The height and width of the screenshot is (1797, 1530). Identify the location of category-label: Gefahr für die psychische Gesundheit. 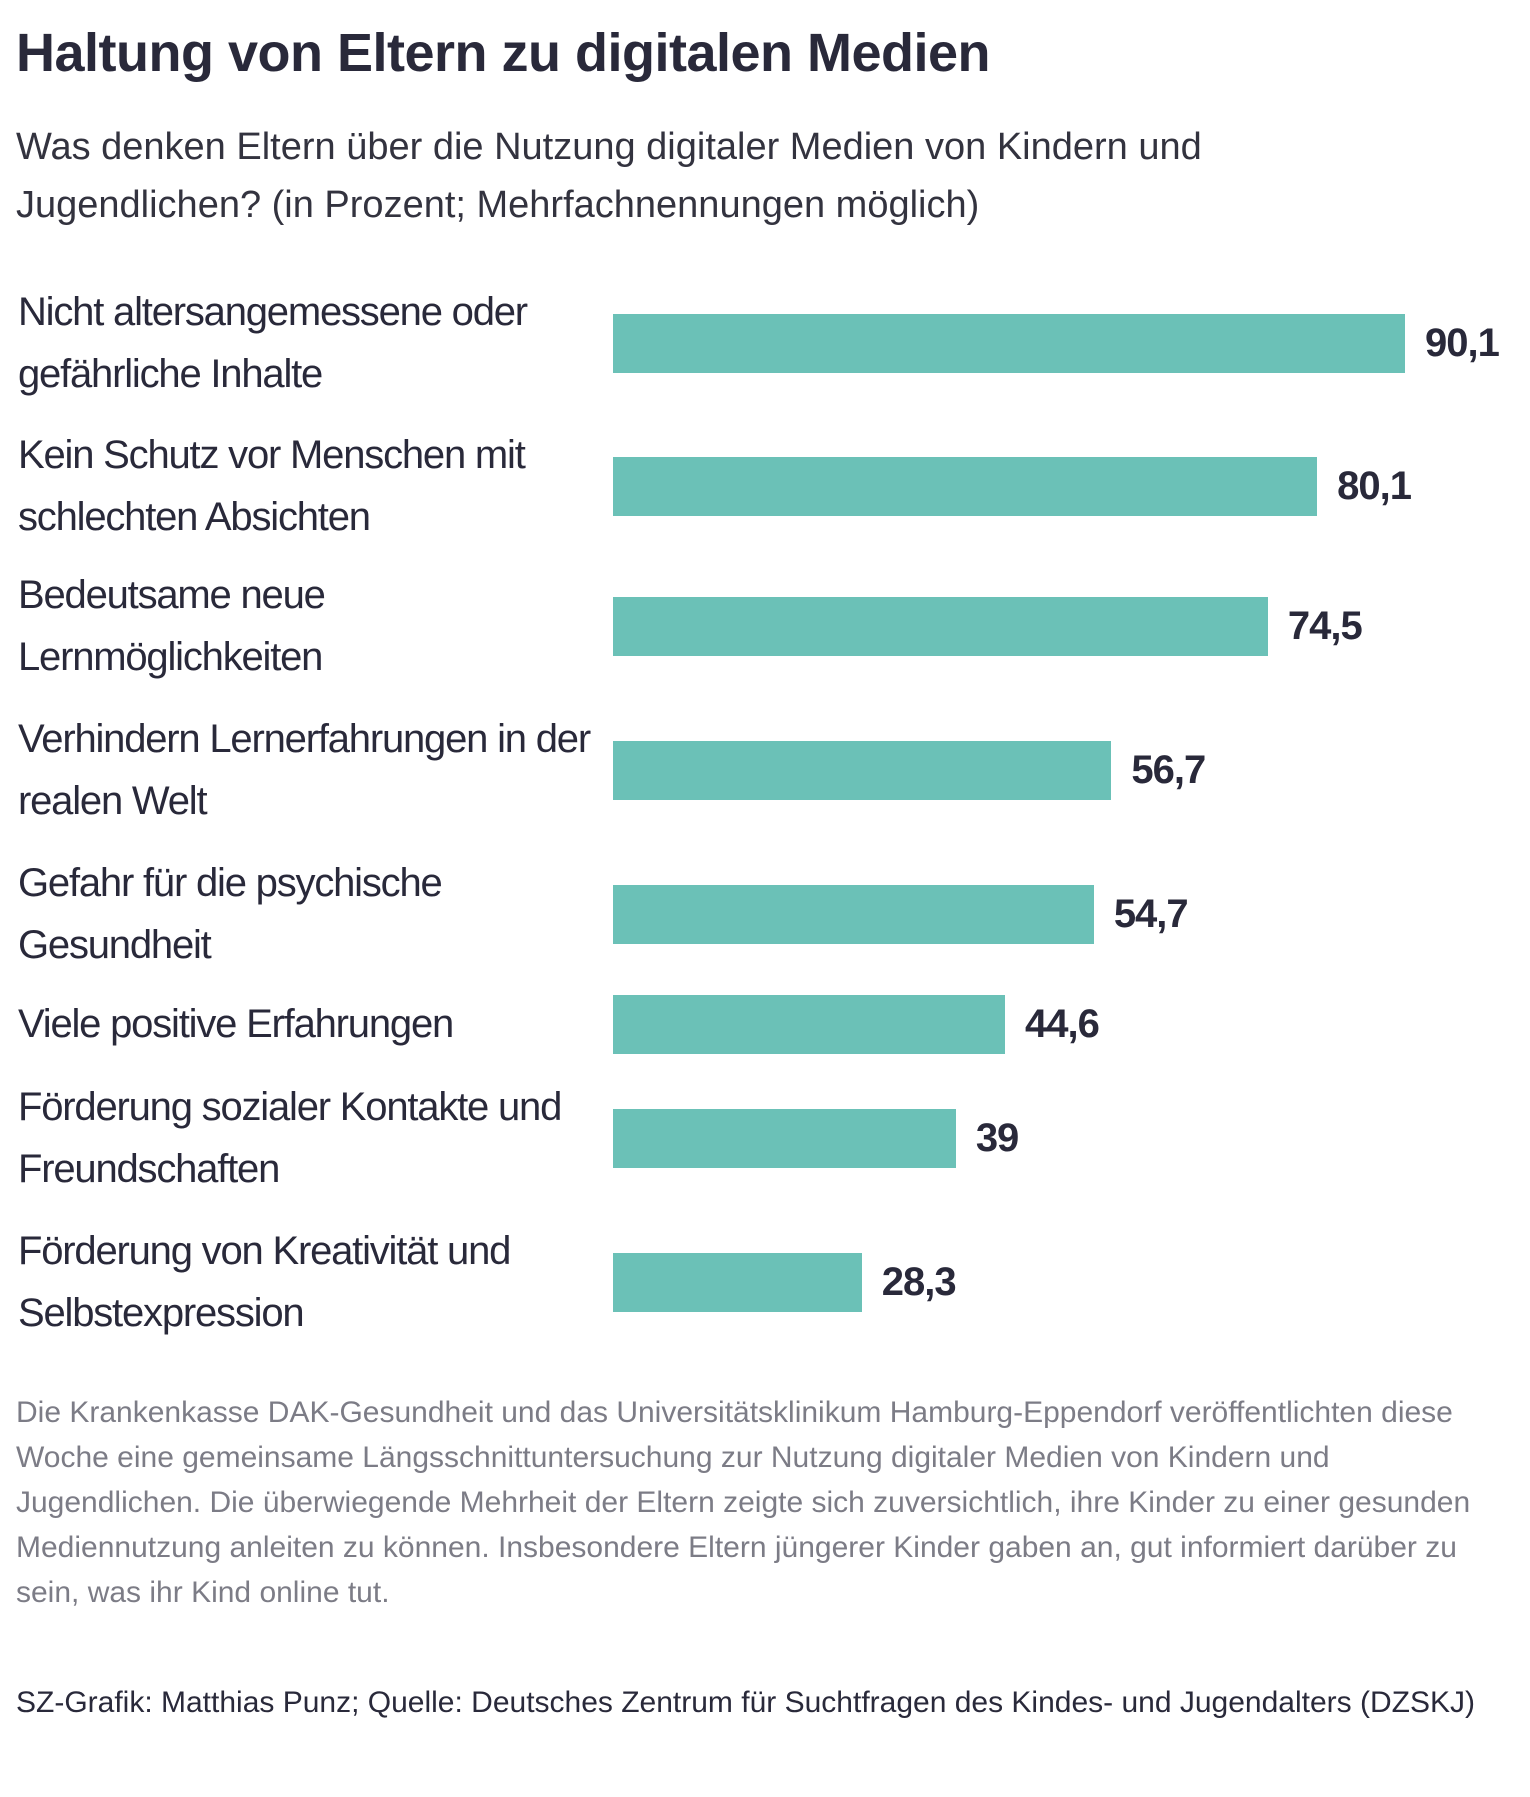
(230, 914).